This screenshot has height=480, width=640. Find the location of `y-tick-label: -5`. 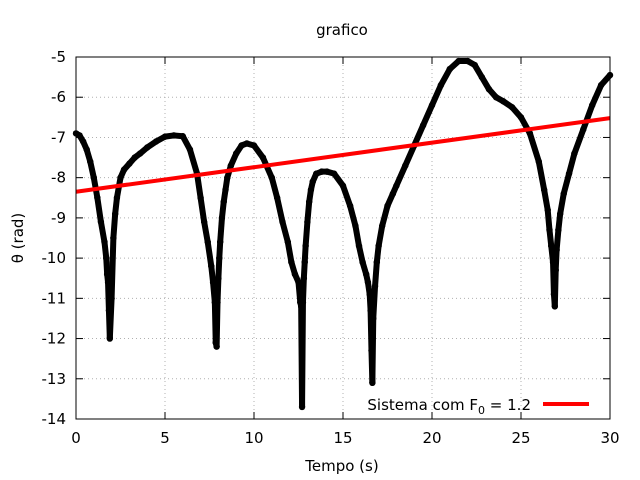

y-tick-label: -5 is located at coordinates (58, 57).